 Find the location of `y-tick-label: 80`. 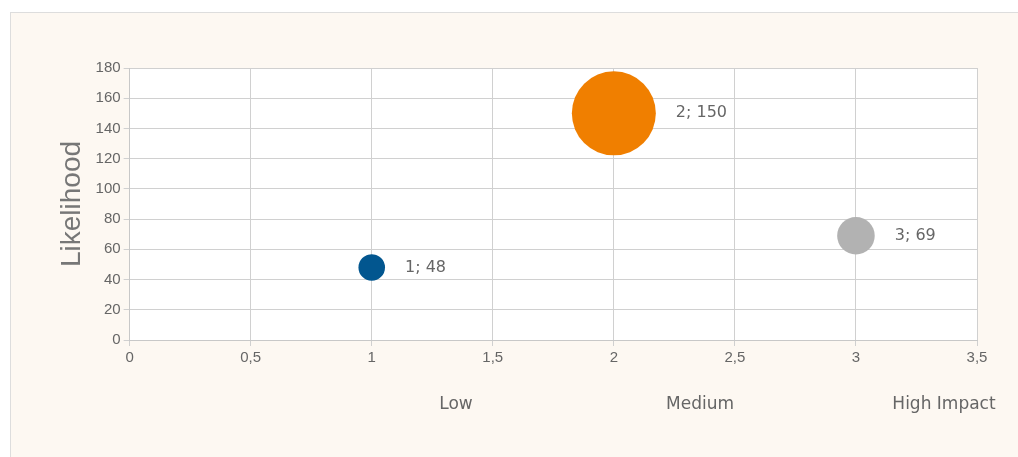

y-tick-label: 80 is located at coordinates (112, 218).